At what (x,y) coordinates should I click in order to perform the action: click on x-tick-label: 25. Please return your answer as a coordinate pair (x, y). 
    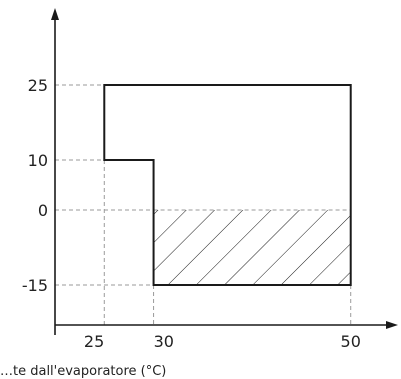
    Looking at the image, I should click on (94, 341).